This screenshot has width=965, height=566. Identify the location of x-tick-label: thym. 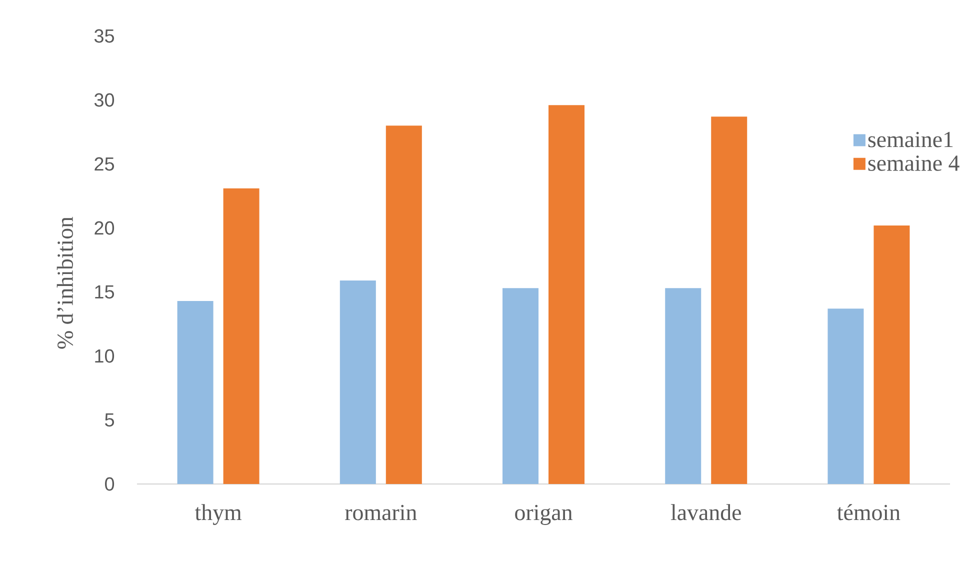
(218, 514).